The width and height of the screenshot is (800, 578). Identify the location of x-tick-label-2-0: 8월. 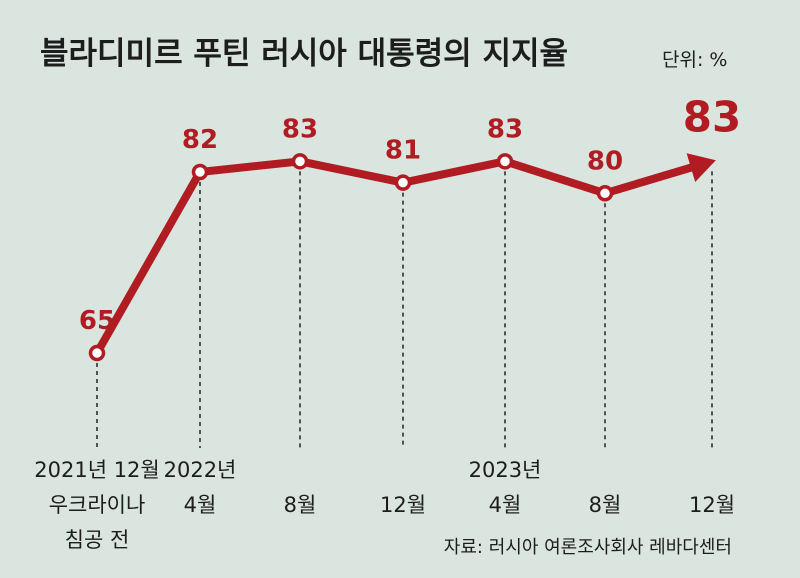
(300, 505).